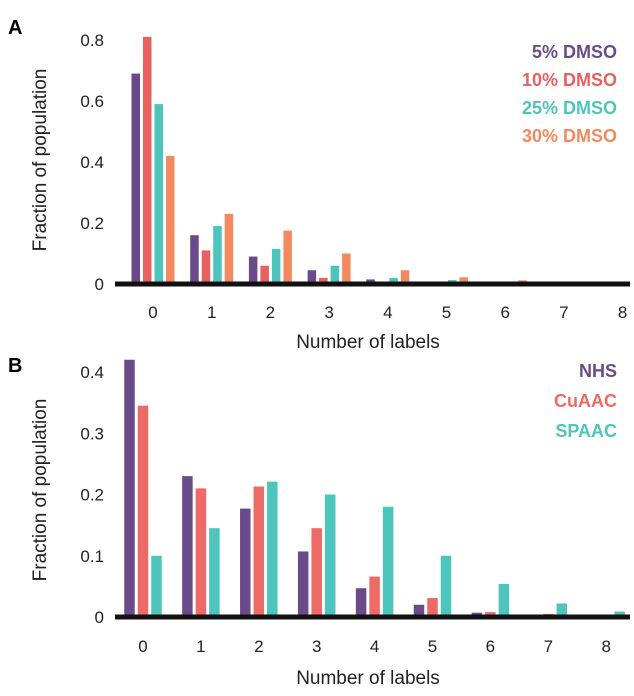 The image size is (634, 696). I want to click on y-axis-title-a: Fraction of population, so click(40, 160).